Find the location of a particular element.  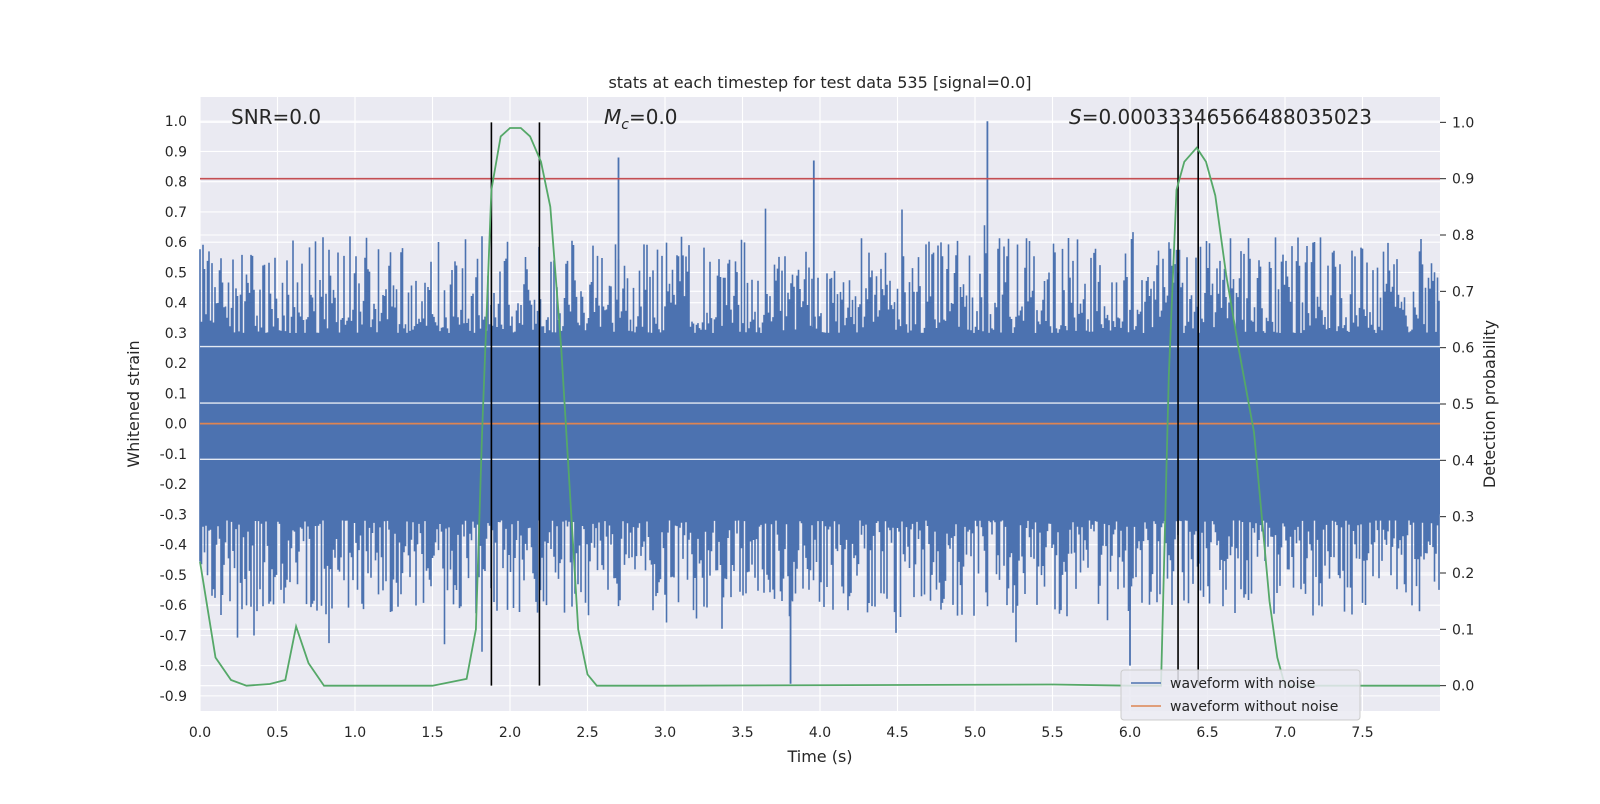

x-tick-label: 2.0 is located at coordinates (510, 733).